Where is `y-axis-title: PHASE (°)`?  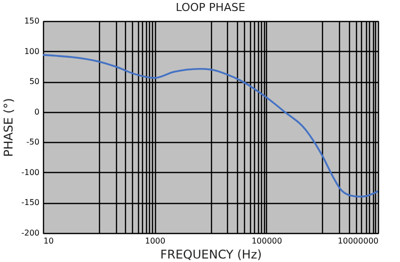
y-axis-title: PHASE (°) is located at coordinates (8, 127).